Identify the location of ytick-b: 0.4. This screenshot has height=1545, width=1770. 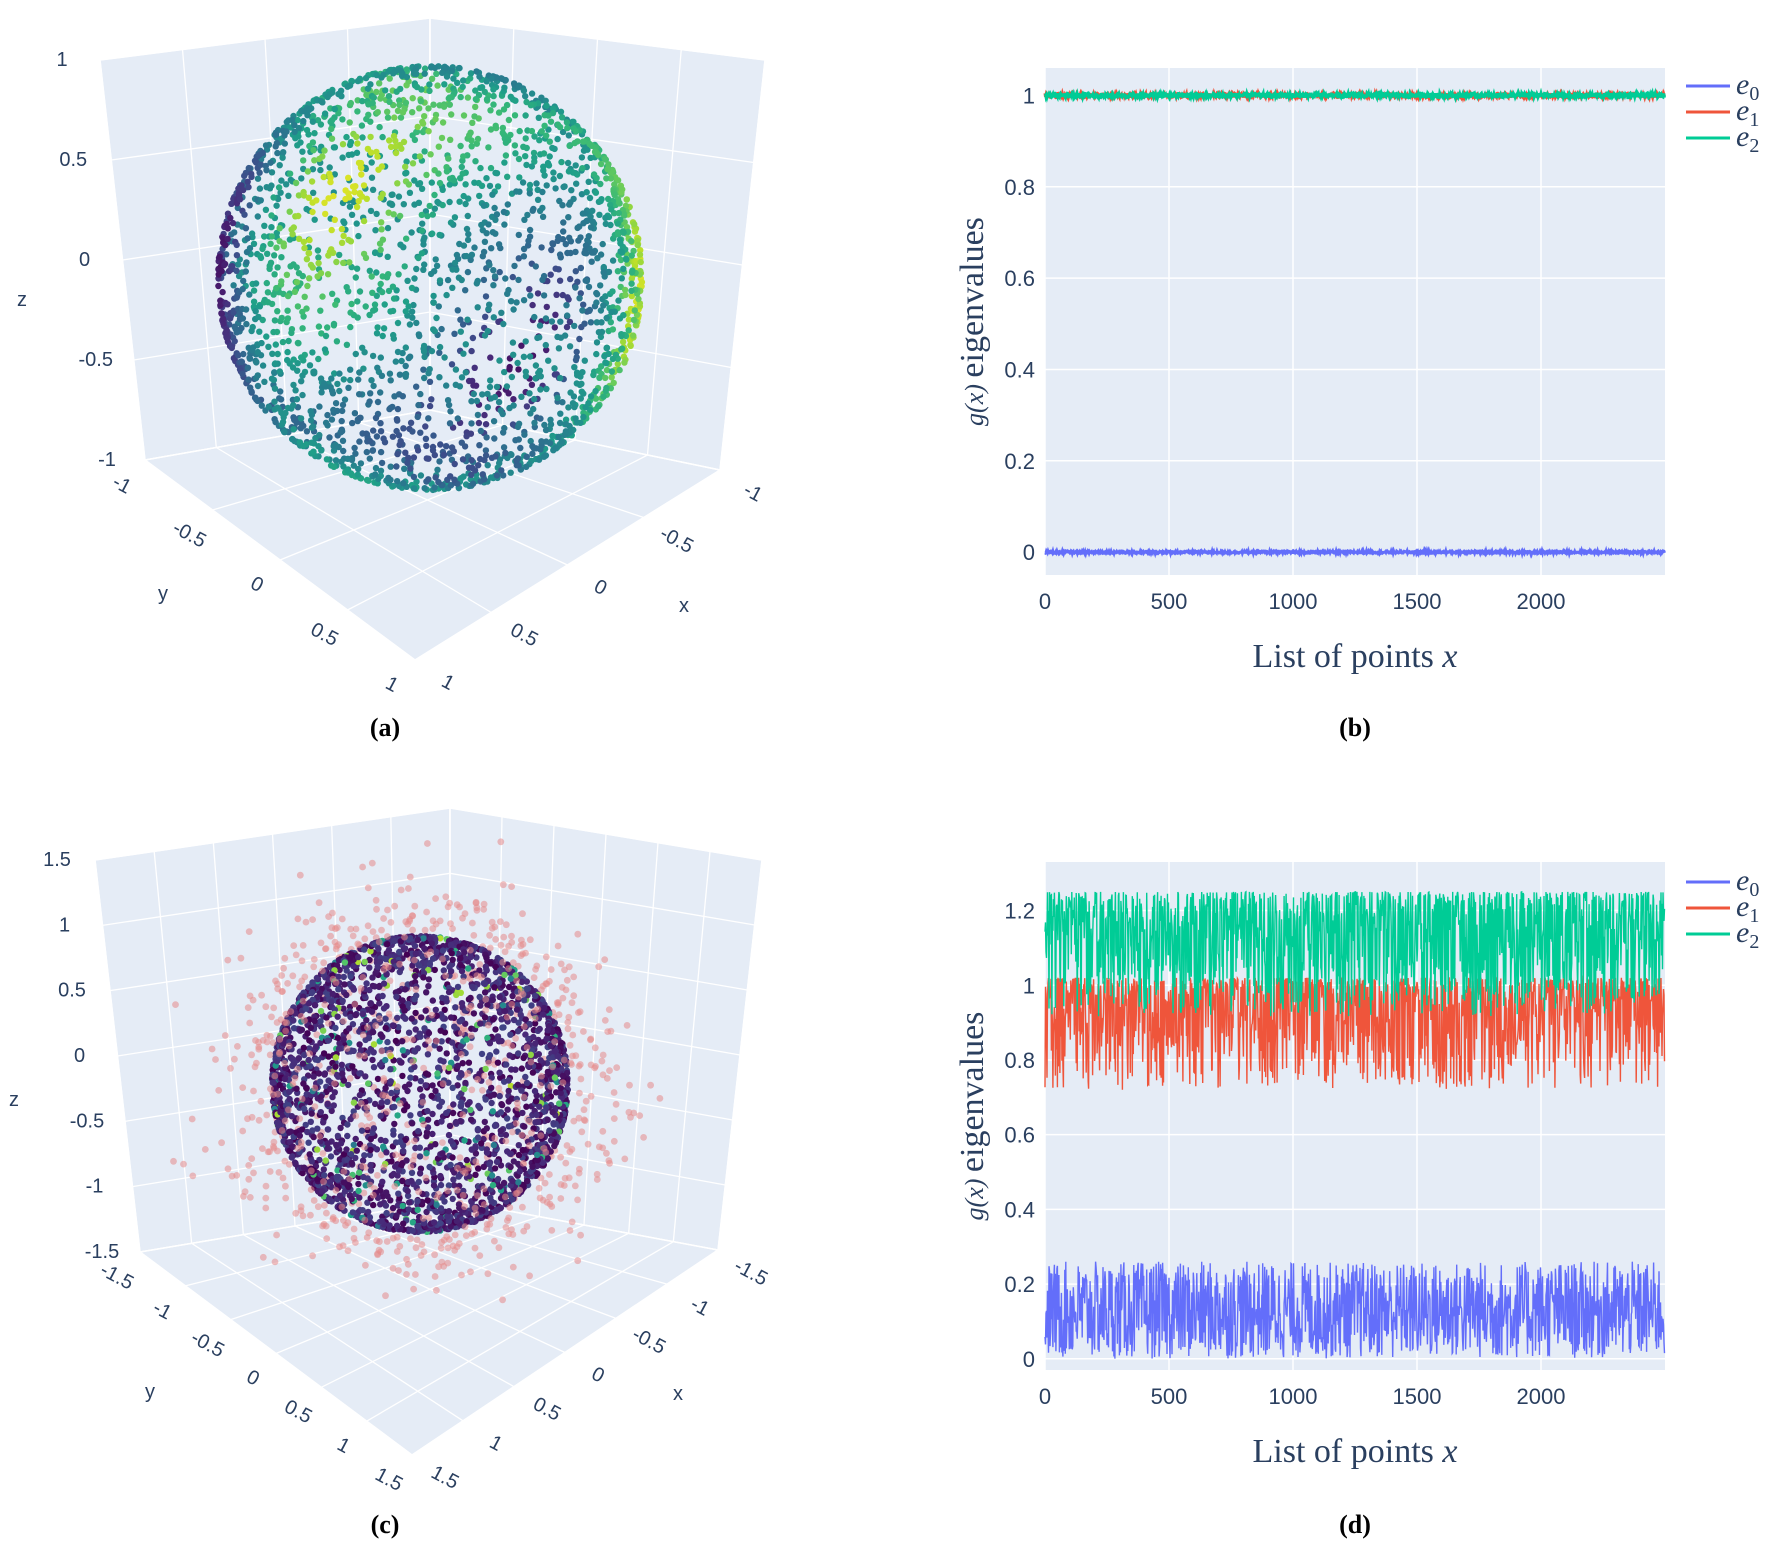
(1019, 369).